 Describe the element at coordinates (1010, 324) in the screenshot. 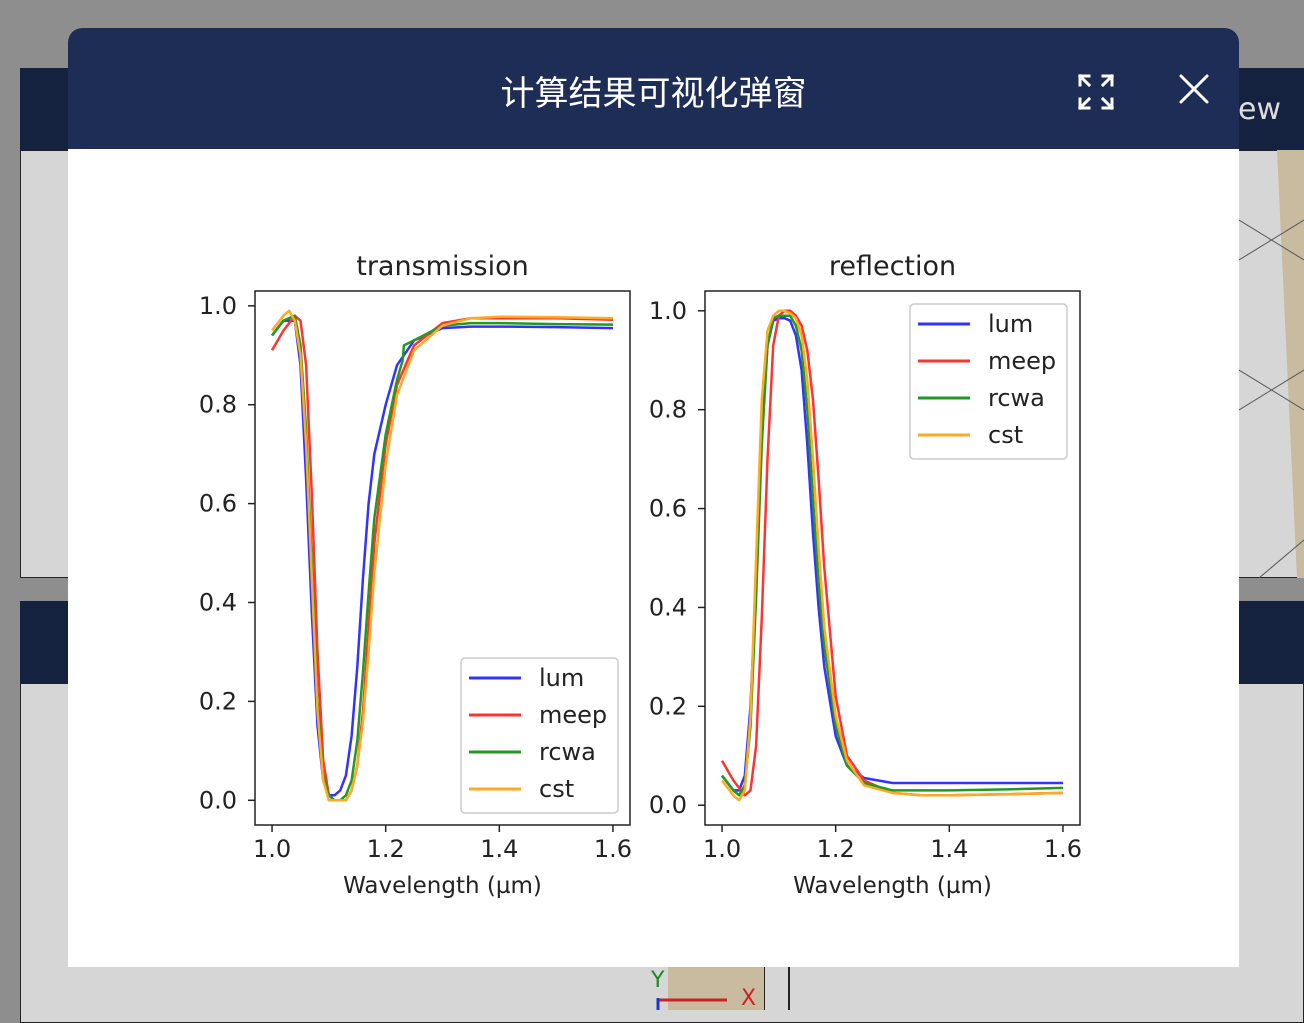

I see `reflection-legend-label-lum: lum` at that location.